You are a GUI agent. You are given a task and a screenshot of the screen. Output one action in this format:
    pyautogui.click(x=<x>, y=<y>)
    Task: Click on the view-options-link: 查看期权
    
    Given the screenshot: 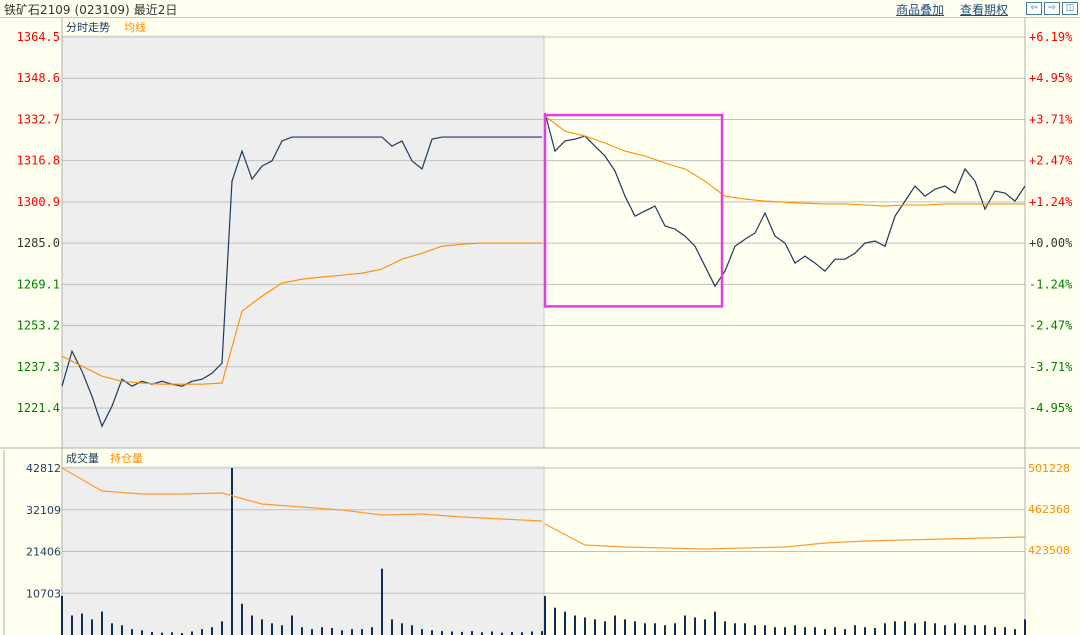 What is the action you would take?
    pyautogui.click(x=983, y=10)
    